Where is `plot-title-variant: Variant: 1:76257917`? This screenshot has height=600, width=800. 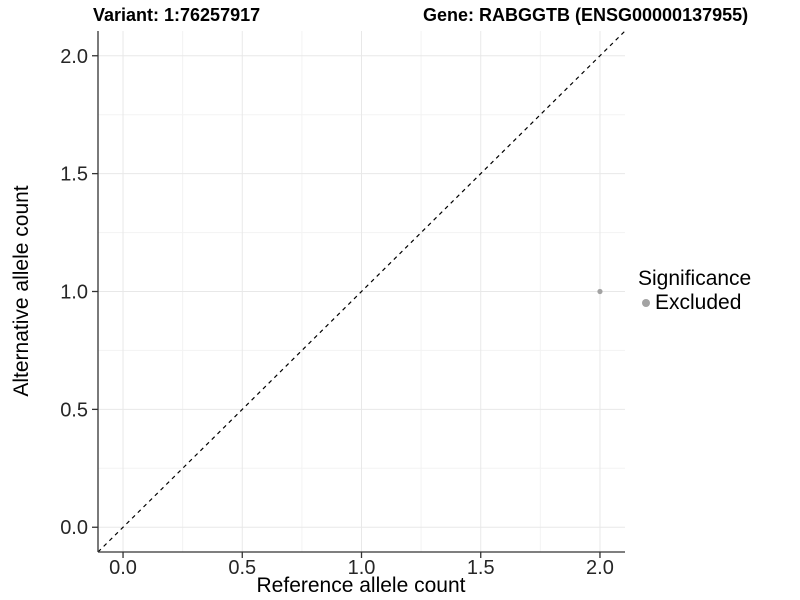 plot-title-variant: Variant: 1:76257917 is located at coordinates (177, 15).